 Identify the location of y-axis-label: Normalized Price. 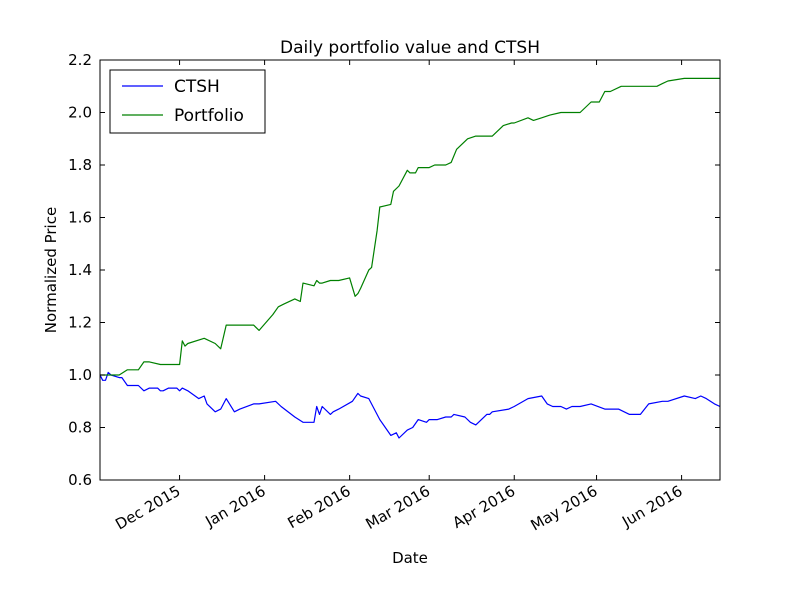
(51, 270).